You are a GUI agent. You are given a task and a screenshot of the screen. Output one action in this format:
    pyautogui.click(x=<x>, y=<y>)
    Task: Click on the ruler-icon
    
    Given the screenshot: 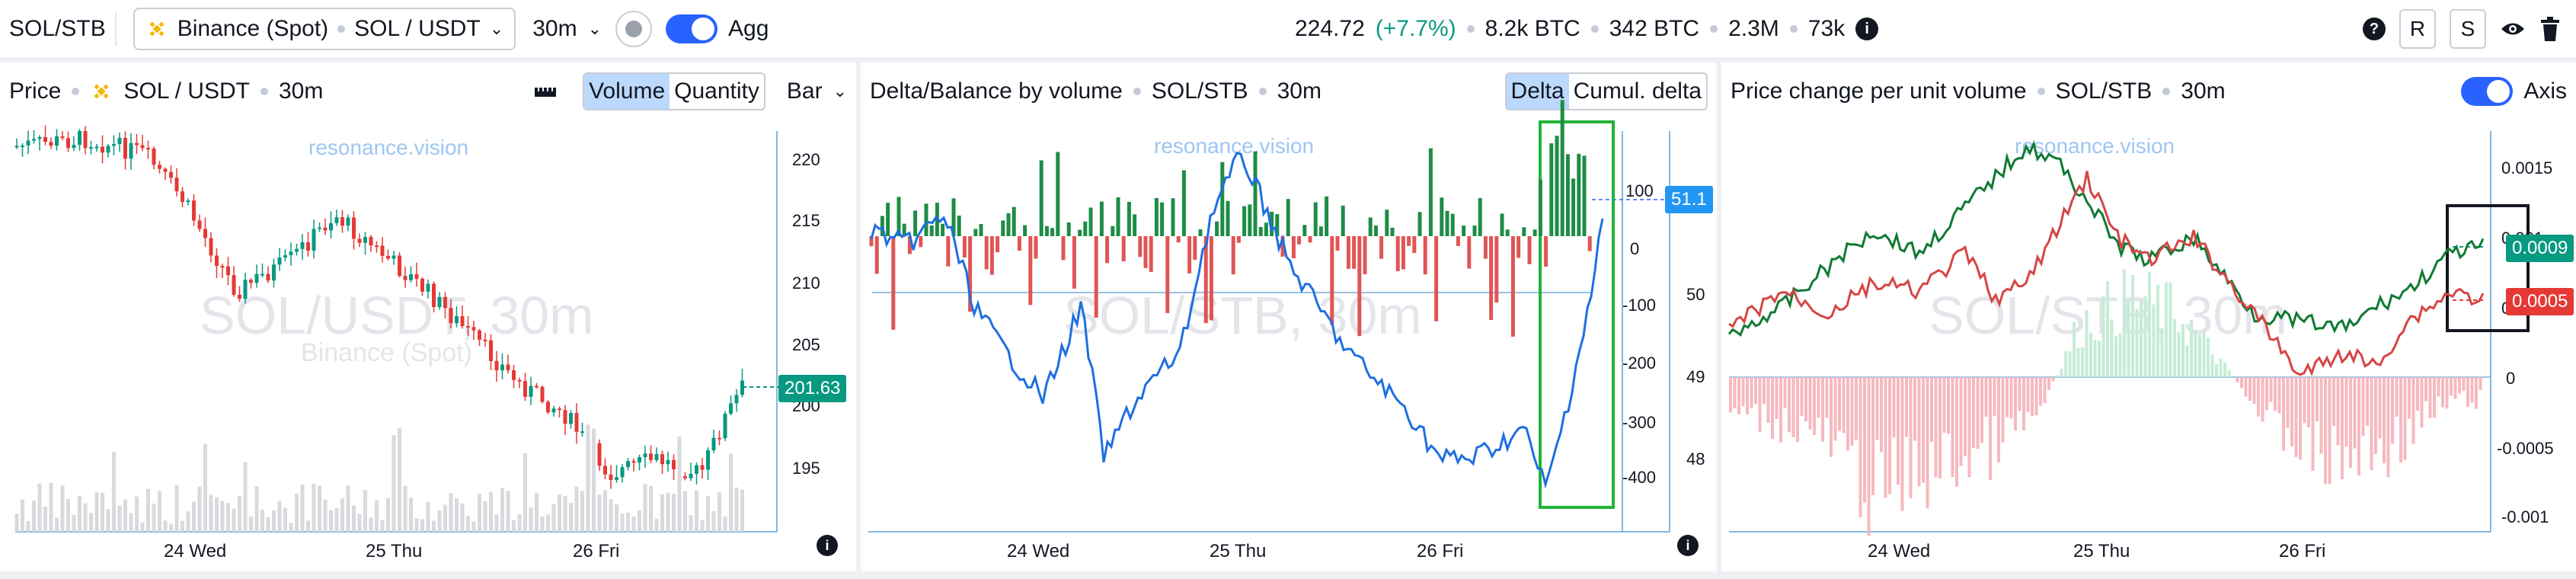 What is the action you would take?
    pyautogui.click(x=545, y=91)
    